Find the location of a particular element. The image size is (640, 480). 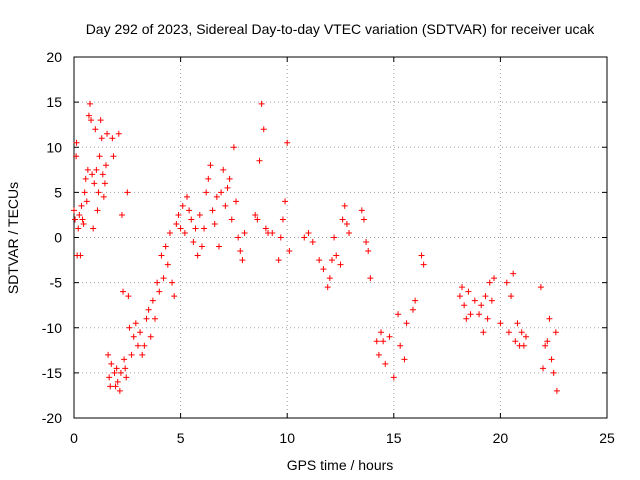

y-tick-label: -20 is located at coordinates (52, 418).